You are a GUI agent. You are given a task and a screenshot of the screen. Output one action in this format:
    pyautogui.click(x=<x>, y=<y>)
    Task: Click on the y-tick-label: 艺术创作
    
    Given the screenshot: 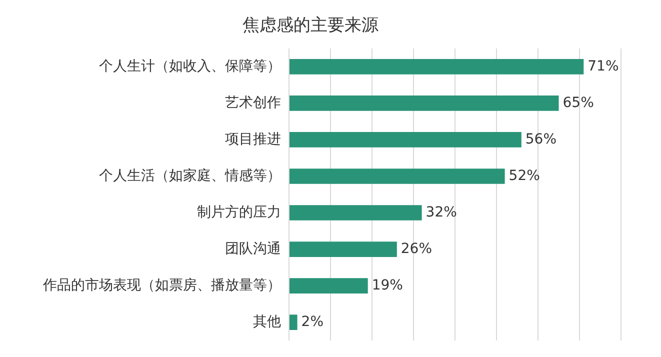 What is the action you would take?
    pyautogui.click(x=253, y=102)
    